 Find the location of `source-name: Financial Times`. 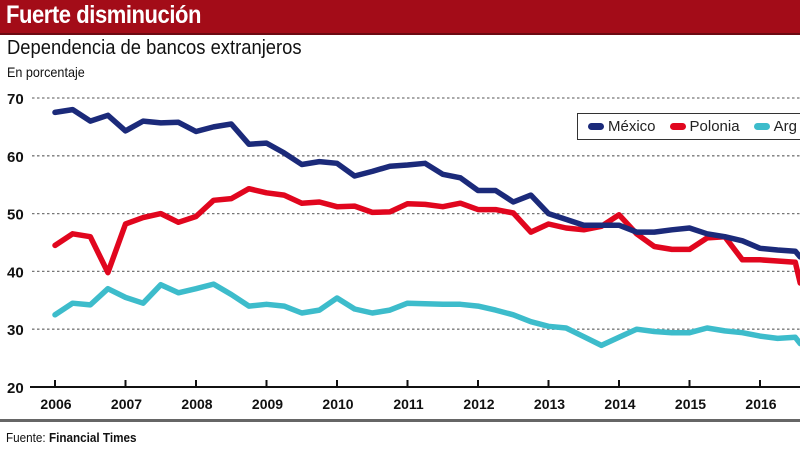

source-name: Financial Times is located at coordinates (92, 437).